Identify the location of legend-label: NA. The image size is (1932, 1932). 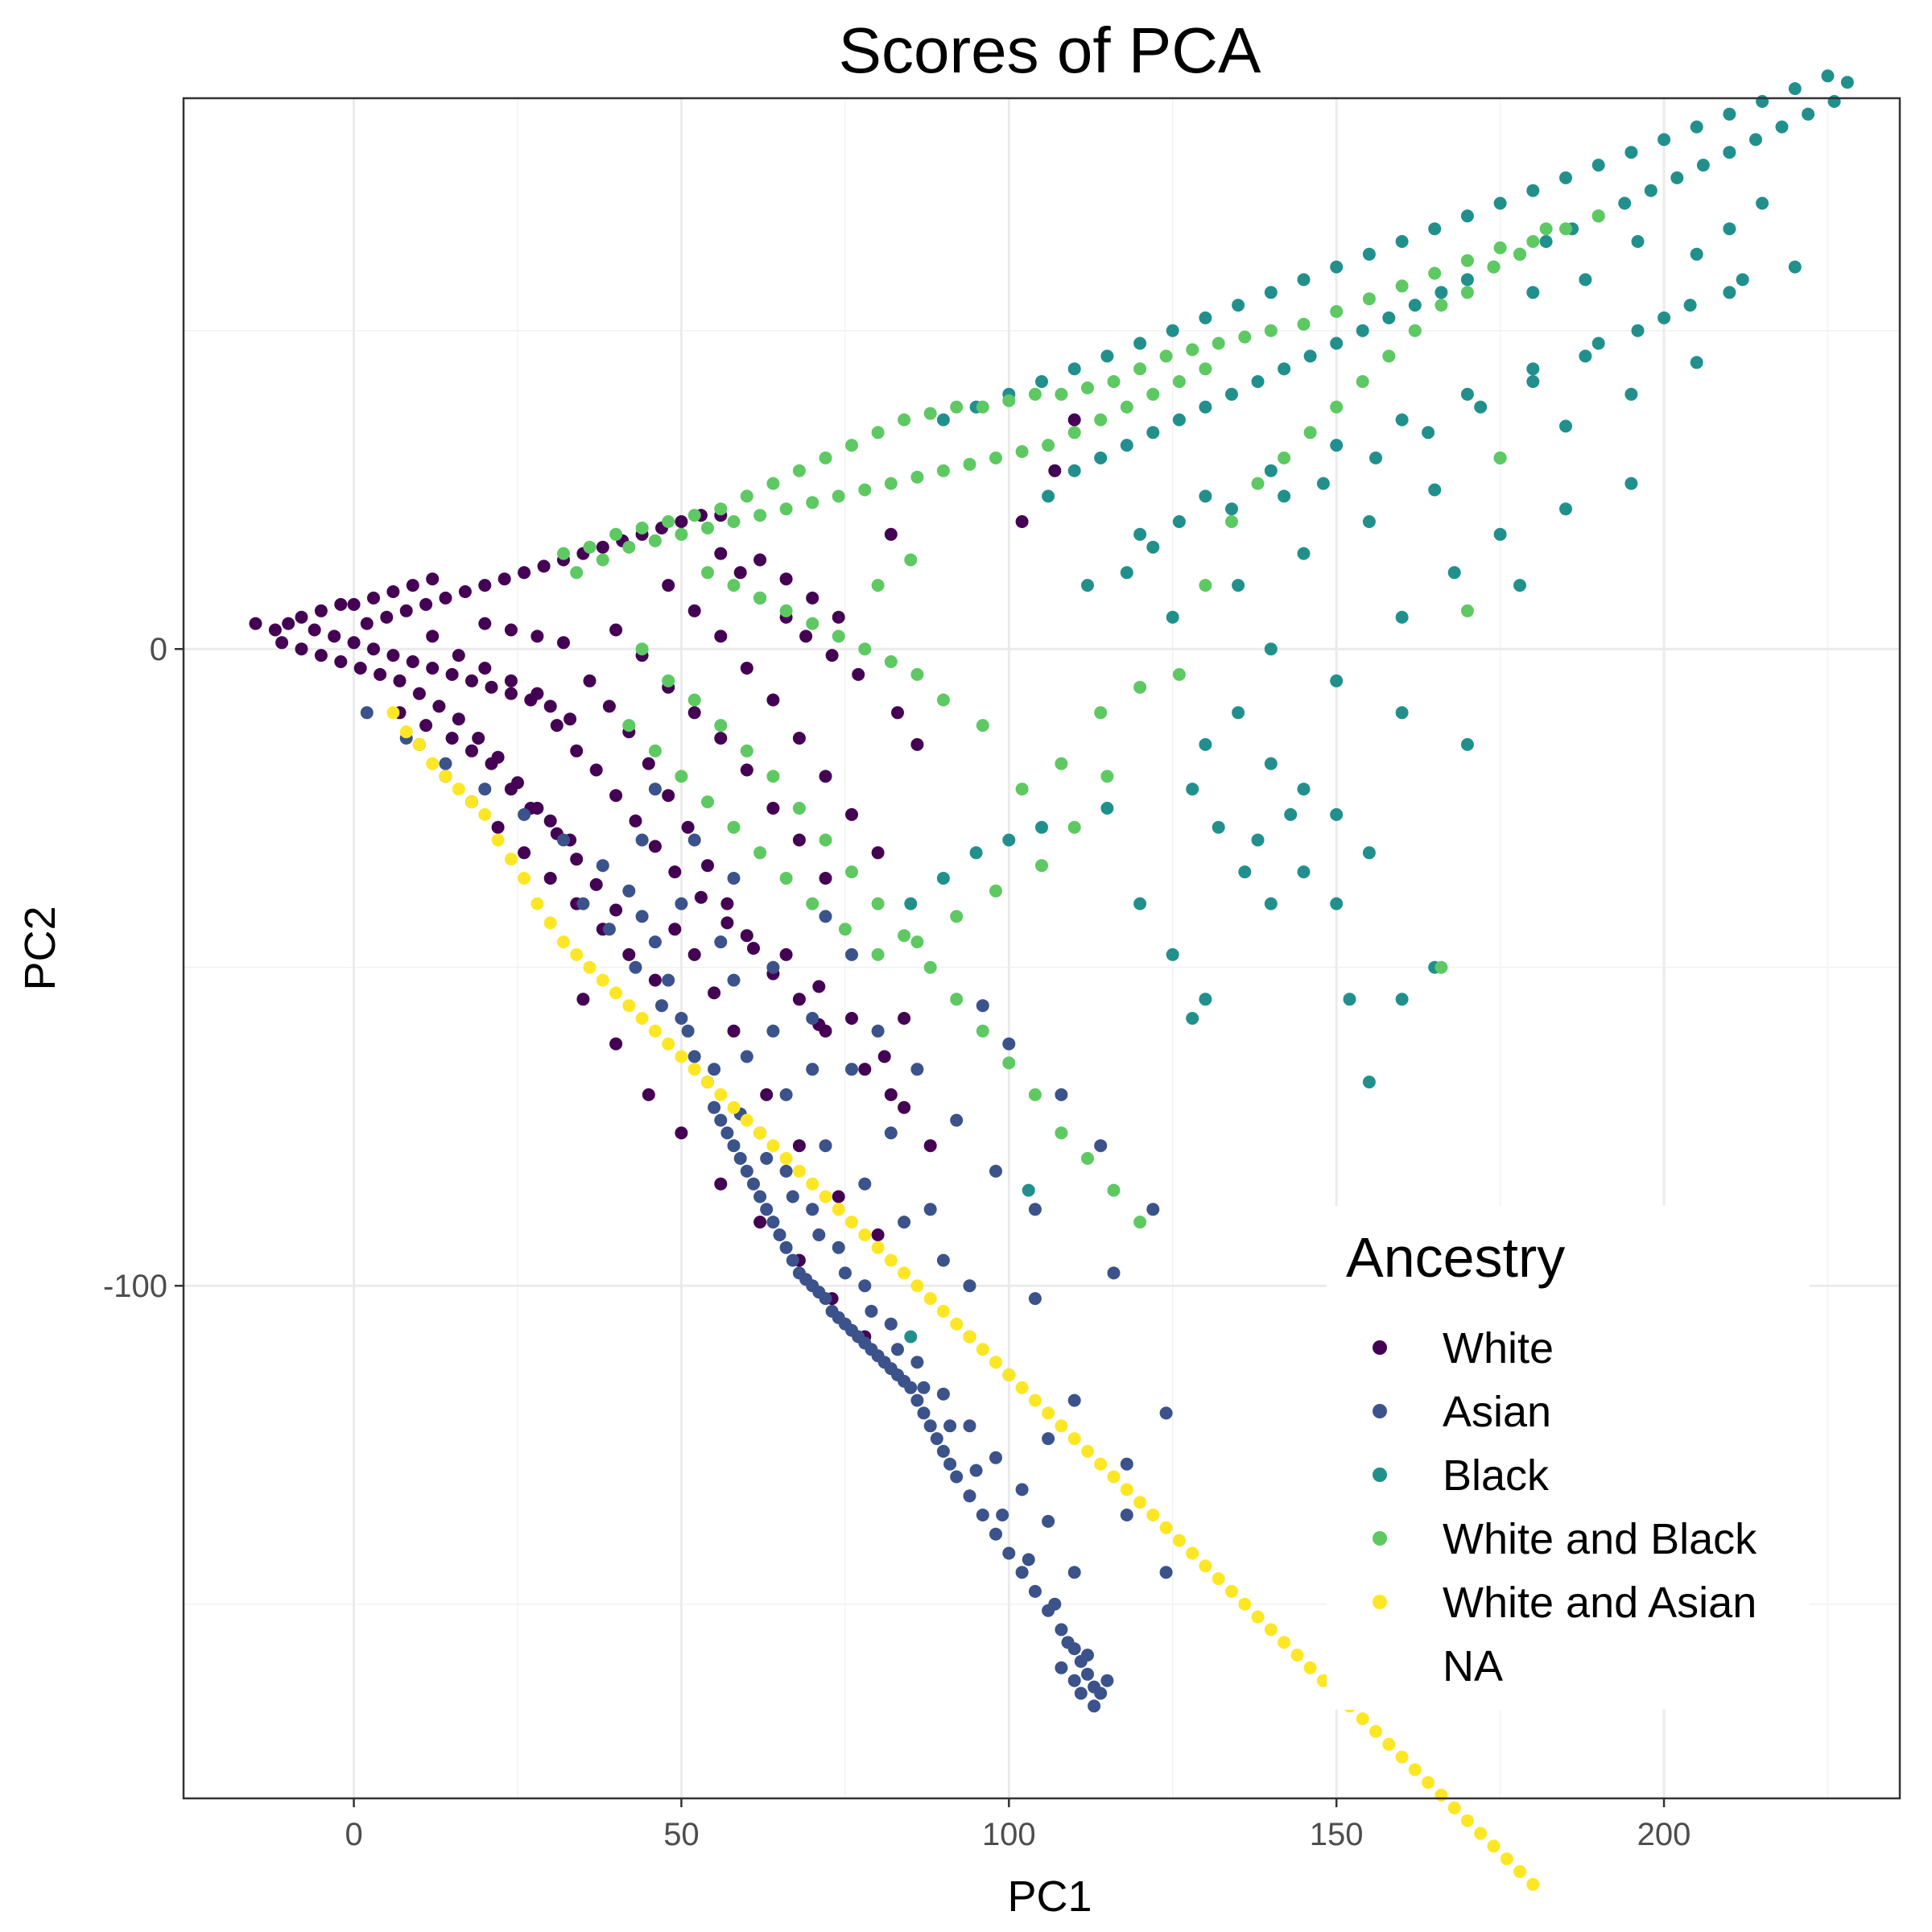
(1473, 1666).